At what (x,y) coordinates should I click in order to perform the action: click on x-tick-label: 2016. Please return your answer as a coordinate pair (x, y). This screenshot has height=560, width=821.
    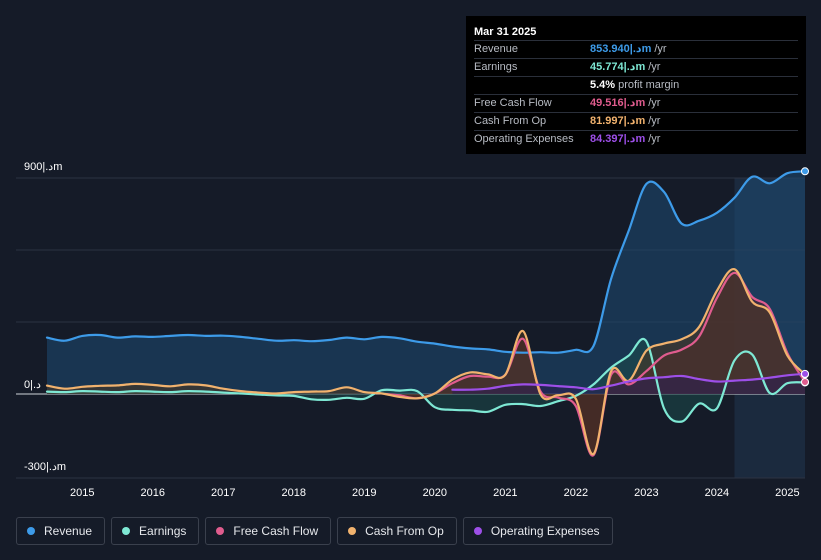
    Looking at the image, I should click on (153, 493).